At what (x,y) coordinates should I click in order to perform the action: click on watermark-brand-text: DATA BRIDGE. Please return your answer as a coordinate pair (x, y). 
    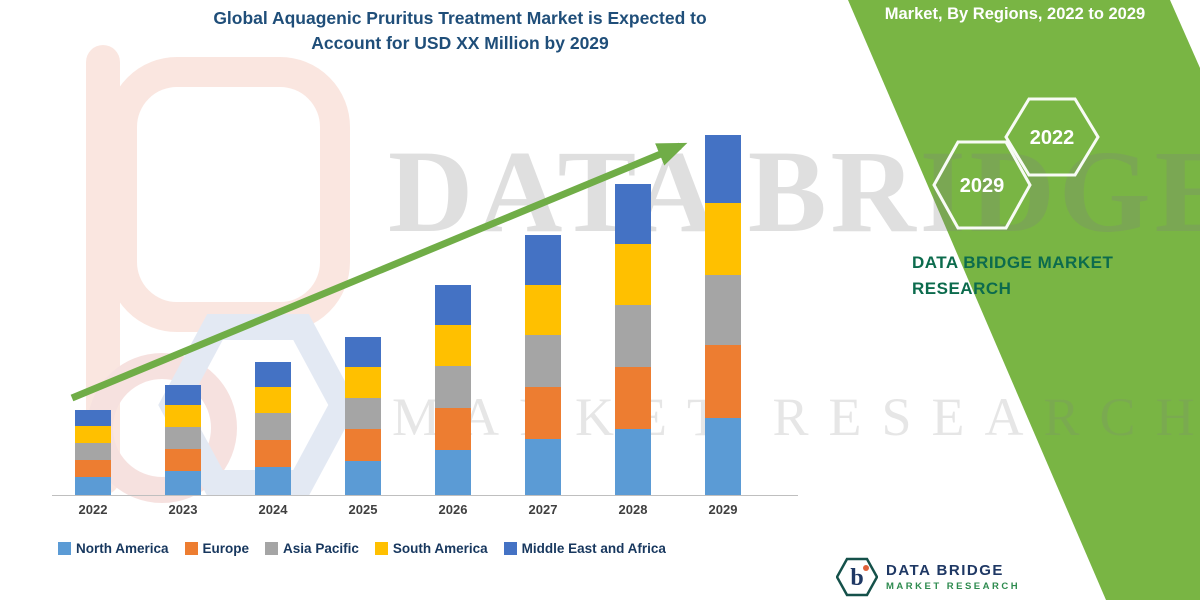
    Looking at the image, I should click on (794, 191).